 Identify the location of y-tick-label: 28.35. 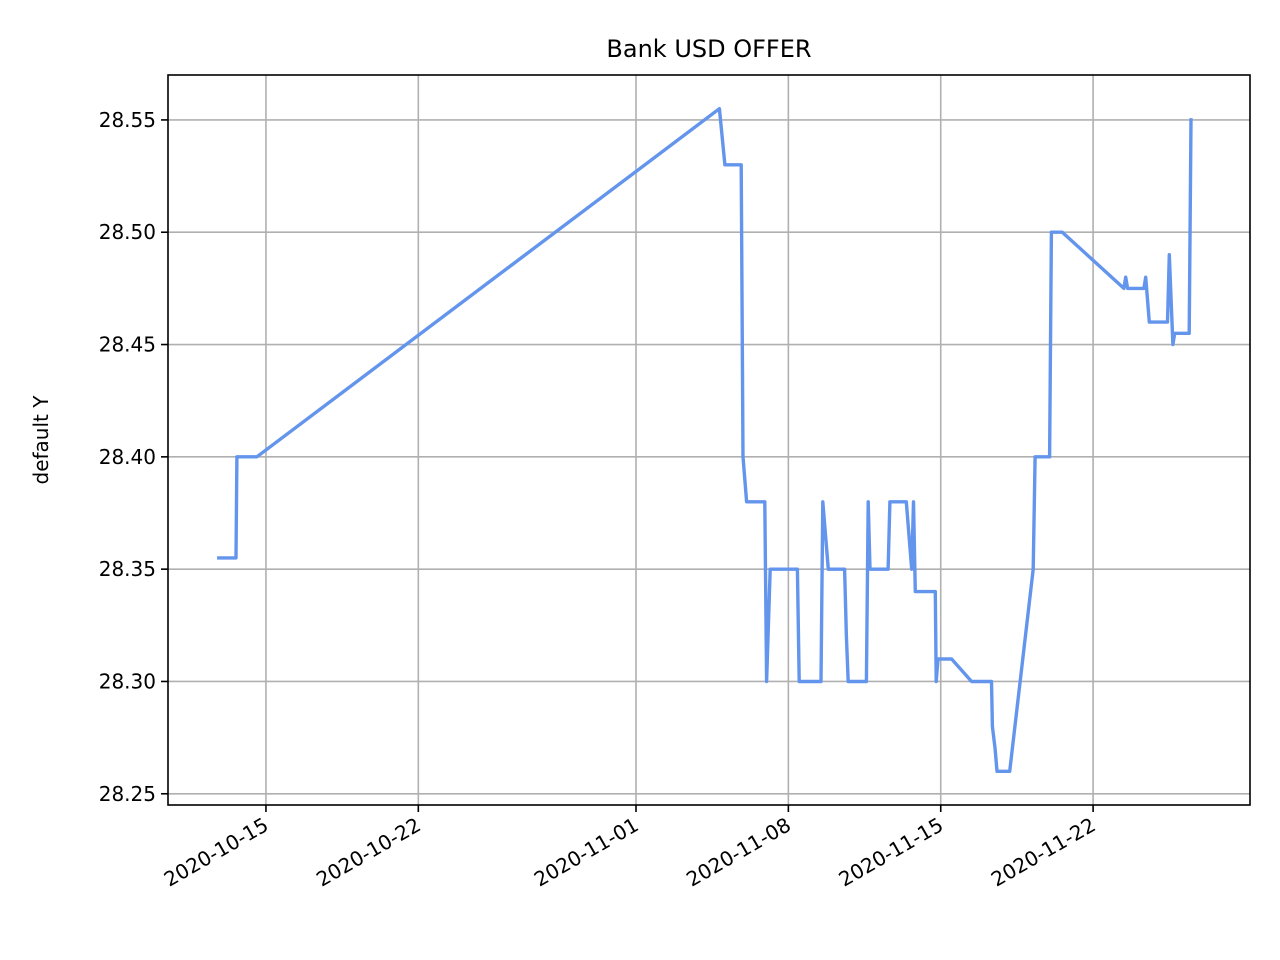
(127, 569).